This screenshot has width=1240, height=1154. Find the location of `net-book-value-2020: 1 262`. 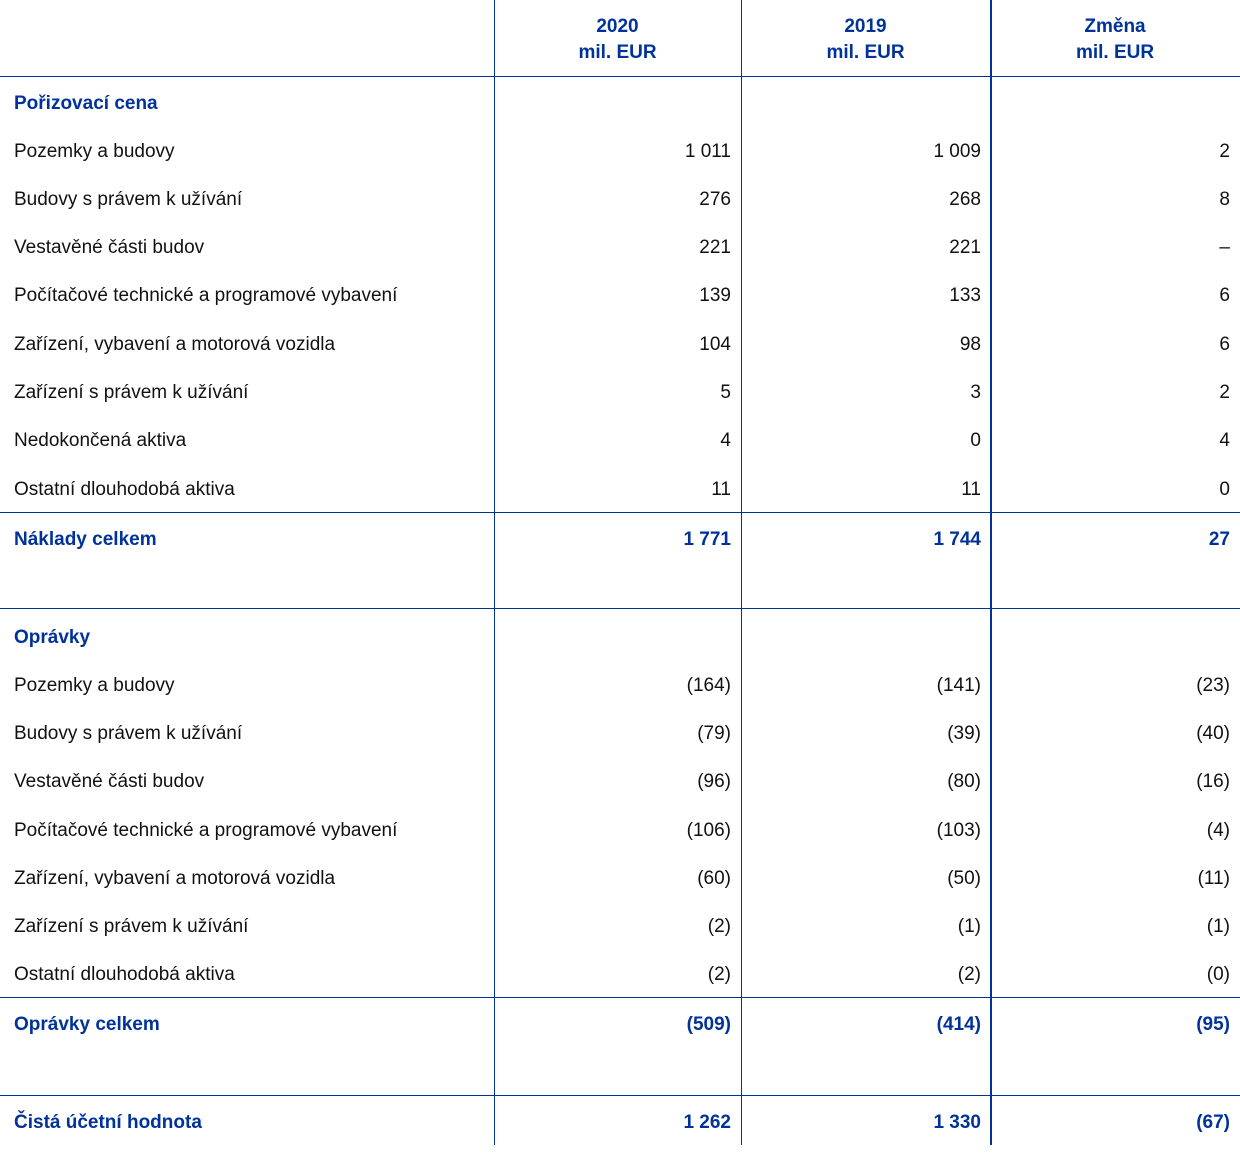

net-book-value-2020: 1 262 is located at coordinates (707, 1122).